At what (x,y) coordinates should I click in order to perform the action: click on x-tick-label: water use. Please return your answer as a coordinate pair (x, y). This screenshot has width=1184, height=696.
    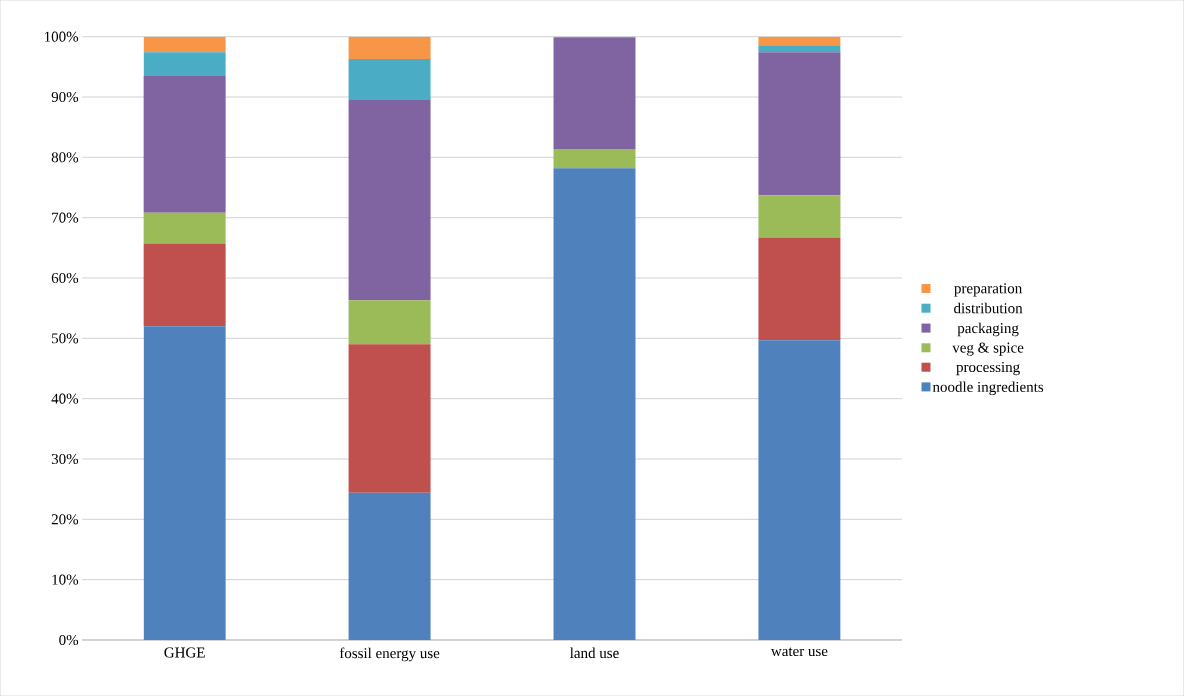
    Looking at the image, I should click on (799, 652).